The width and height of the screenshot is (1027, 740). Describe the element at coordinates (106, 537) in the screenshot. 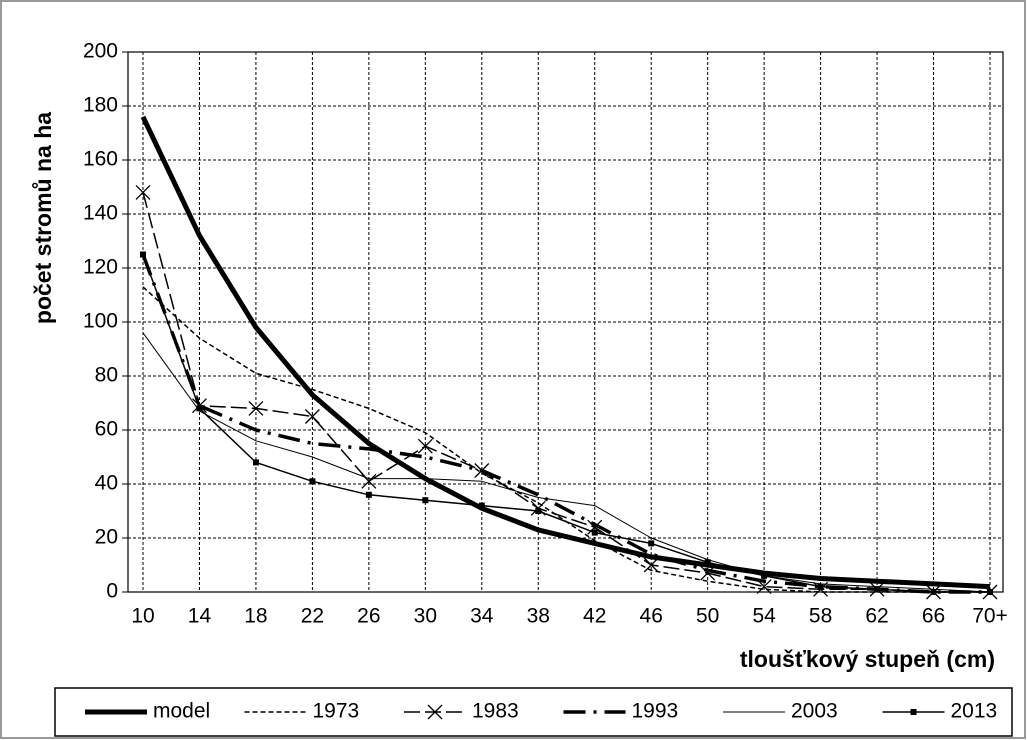

I see `y-tick-label: 20` at that location.